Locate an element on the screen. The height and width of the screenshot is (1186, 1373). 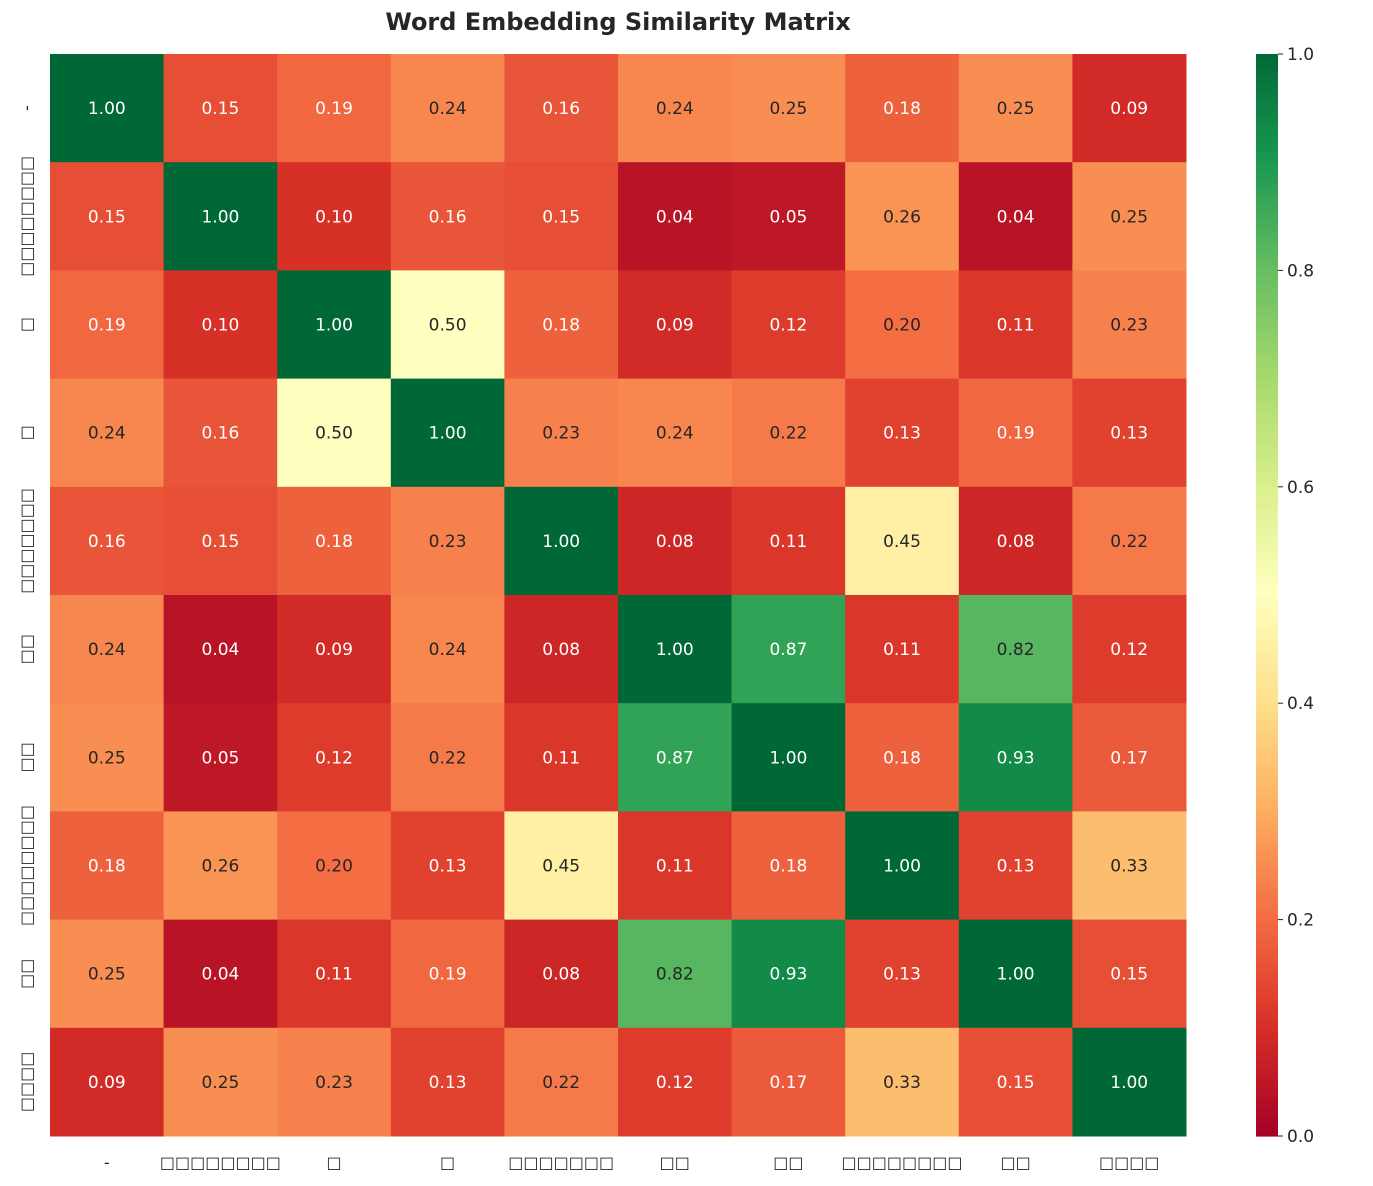
y-tick-label: □□□□□□□□ is located at coordinates (26, 865).